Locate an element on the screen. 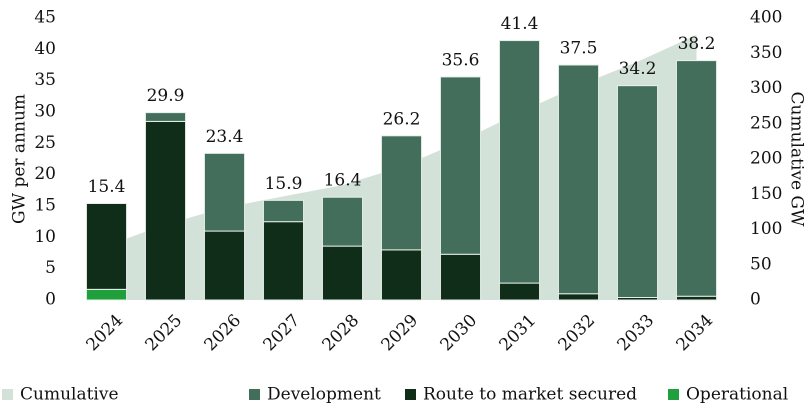 This screenshot has height=405, width=809. x-tick-label: 2034 is located at coordinates (694, 333).